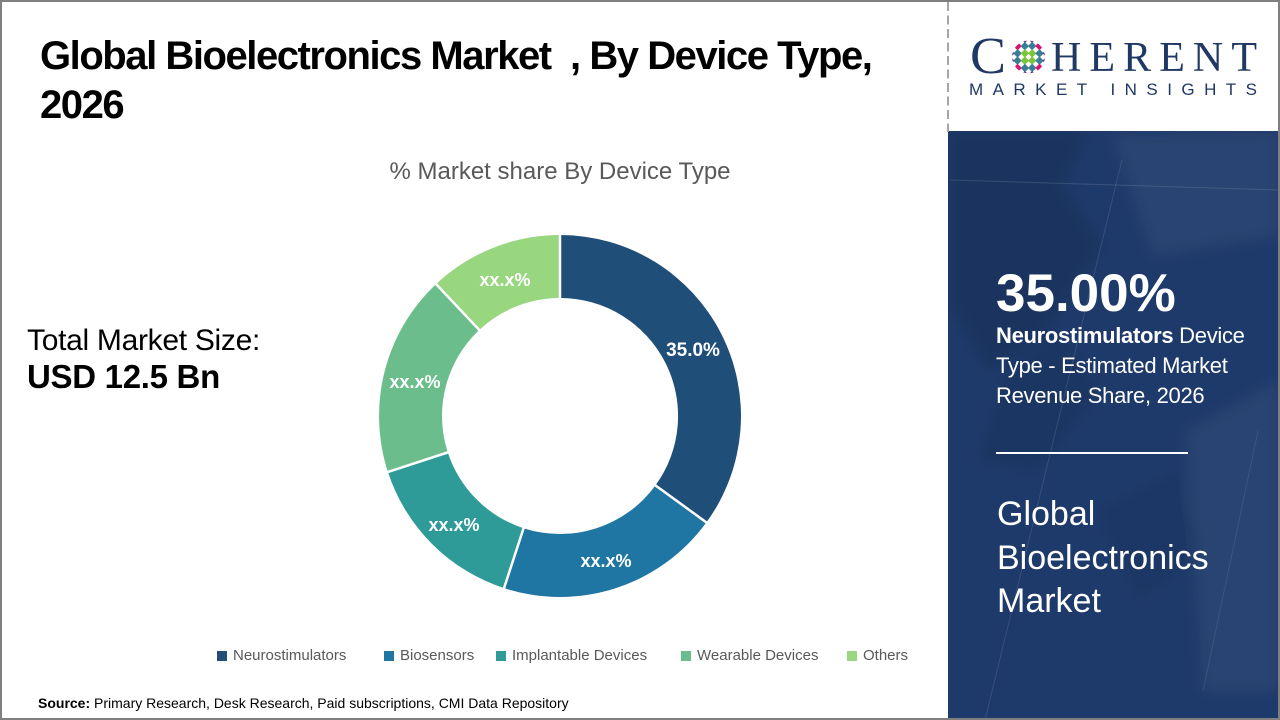 This screenshot has width=1280, height=720. What do you see at coordinates (1154, 58) in the screenshot?
I see `svg-text: HERENT` at bounding box center [1154, 58].